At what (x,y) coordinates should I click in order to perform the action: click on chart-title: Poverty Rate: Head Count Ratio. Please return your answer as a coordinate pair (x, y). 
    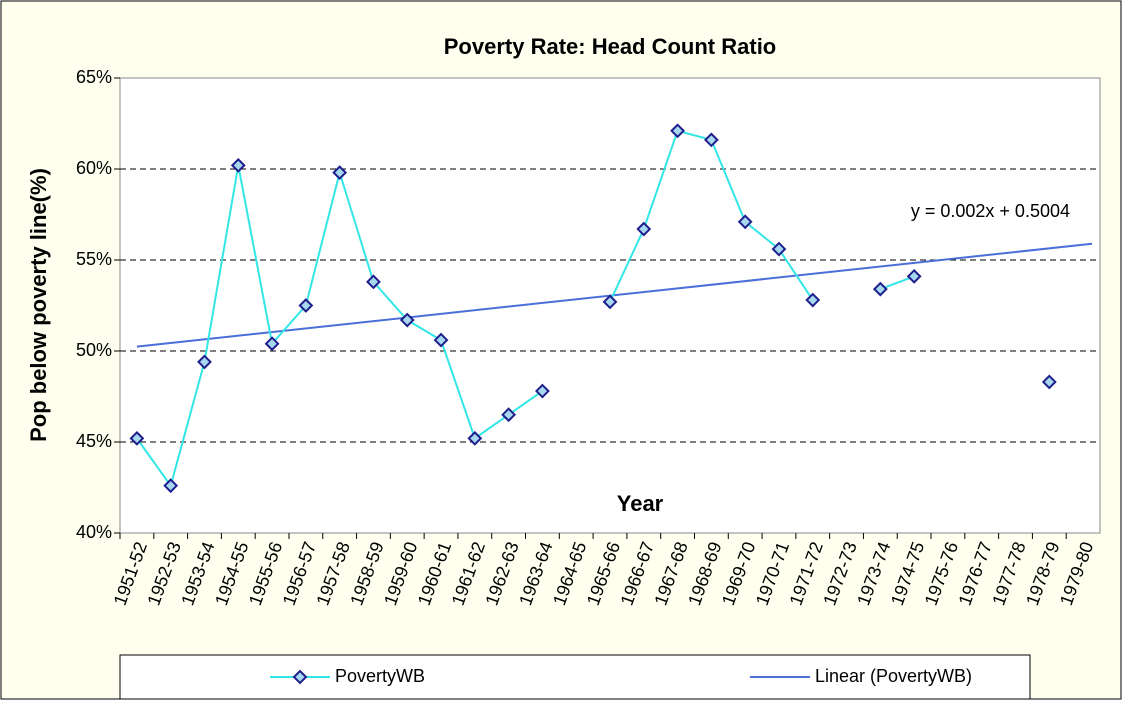
    Looking at the image, I should click on (610, 46).